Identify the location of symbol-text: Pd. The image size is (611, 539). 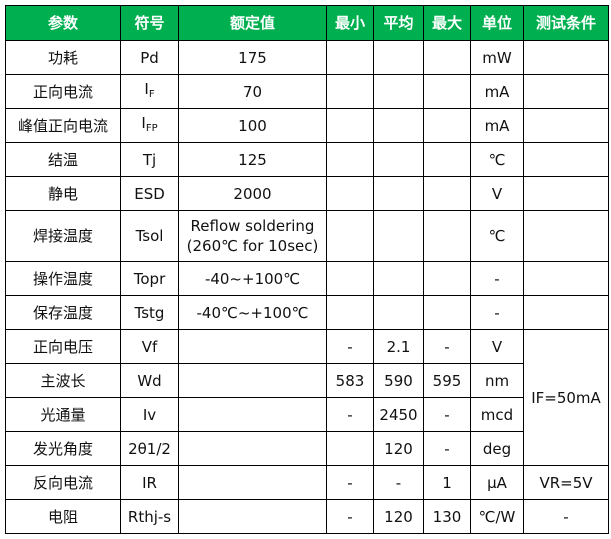
(149, 57).